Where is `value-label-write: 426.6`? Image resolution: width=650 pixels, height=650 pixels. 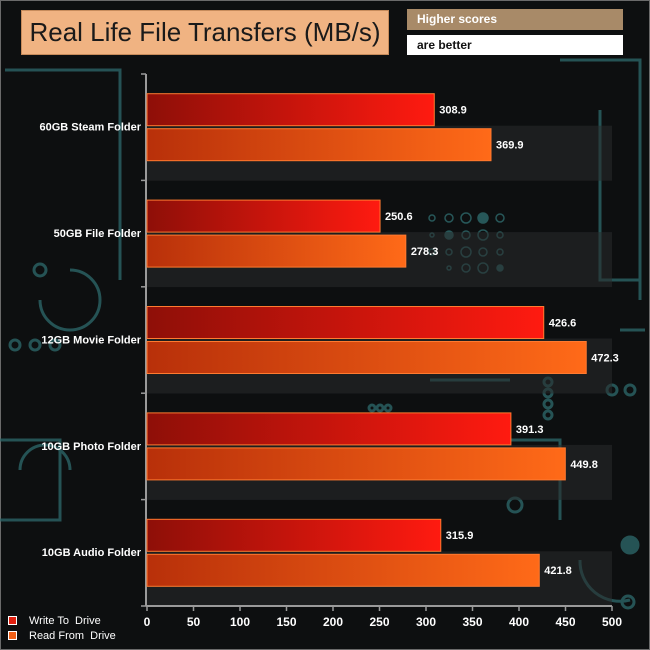
value-label-write: 426.6 is located at coordinates (563, 323).